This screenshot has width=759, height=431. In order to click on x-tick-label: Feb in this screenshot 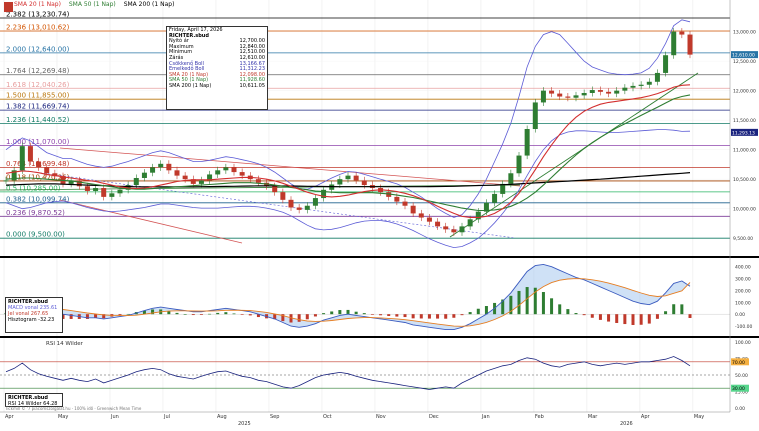, I will do `click(539, 417)`.